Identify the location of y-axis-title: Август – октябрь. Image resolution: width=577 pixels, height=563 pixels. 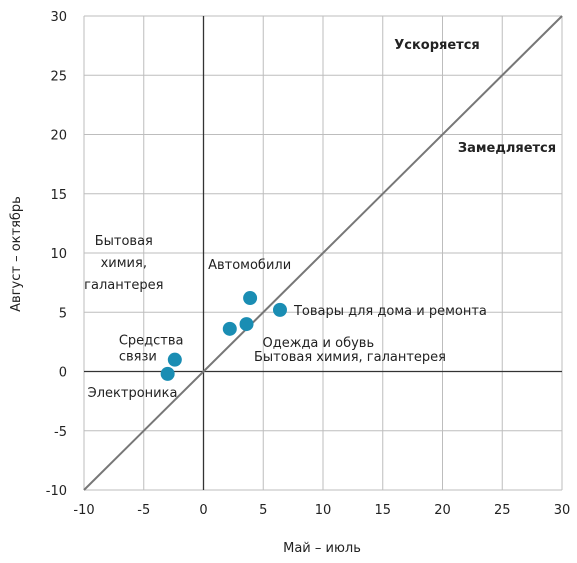
(16, 254).